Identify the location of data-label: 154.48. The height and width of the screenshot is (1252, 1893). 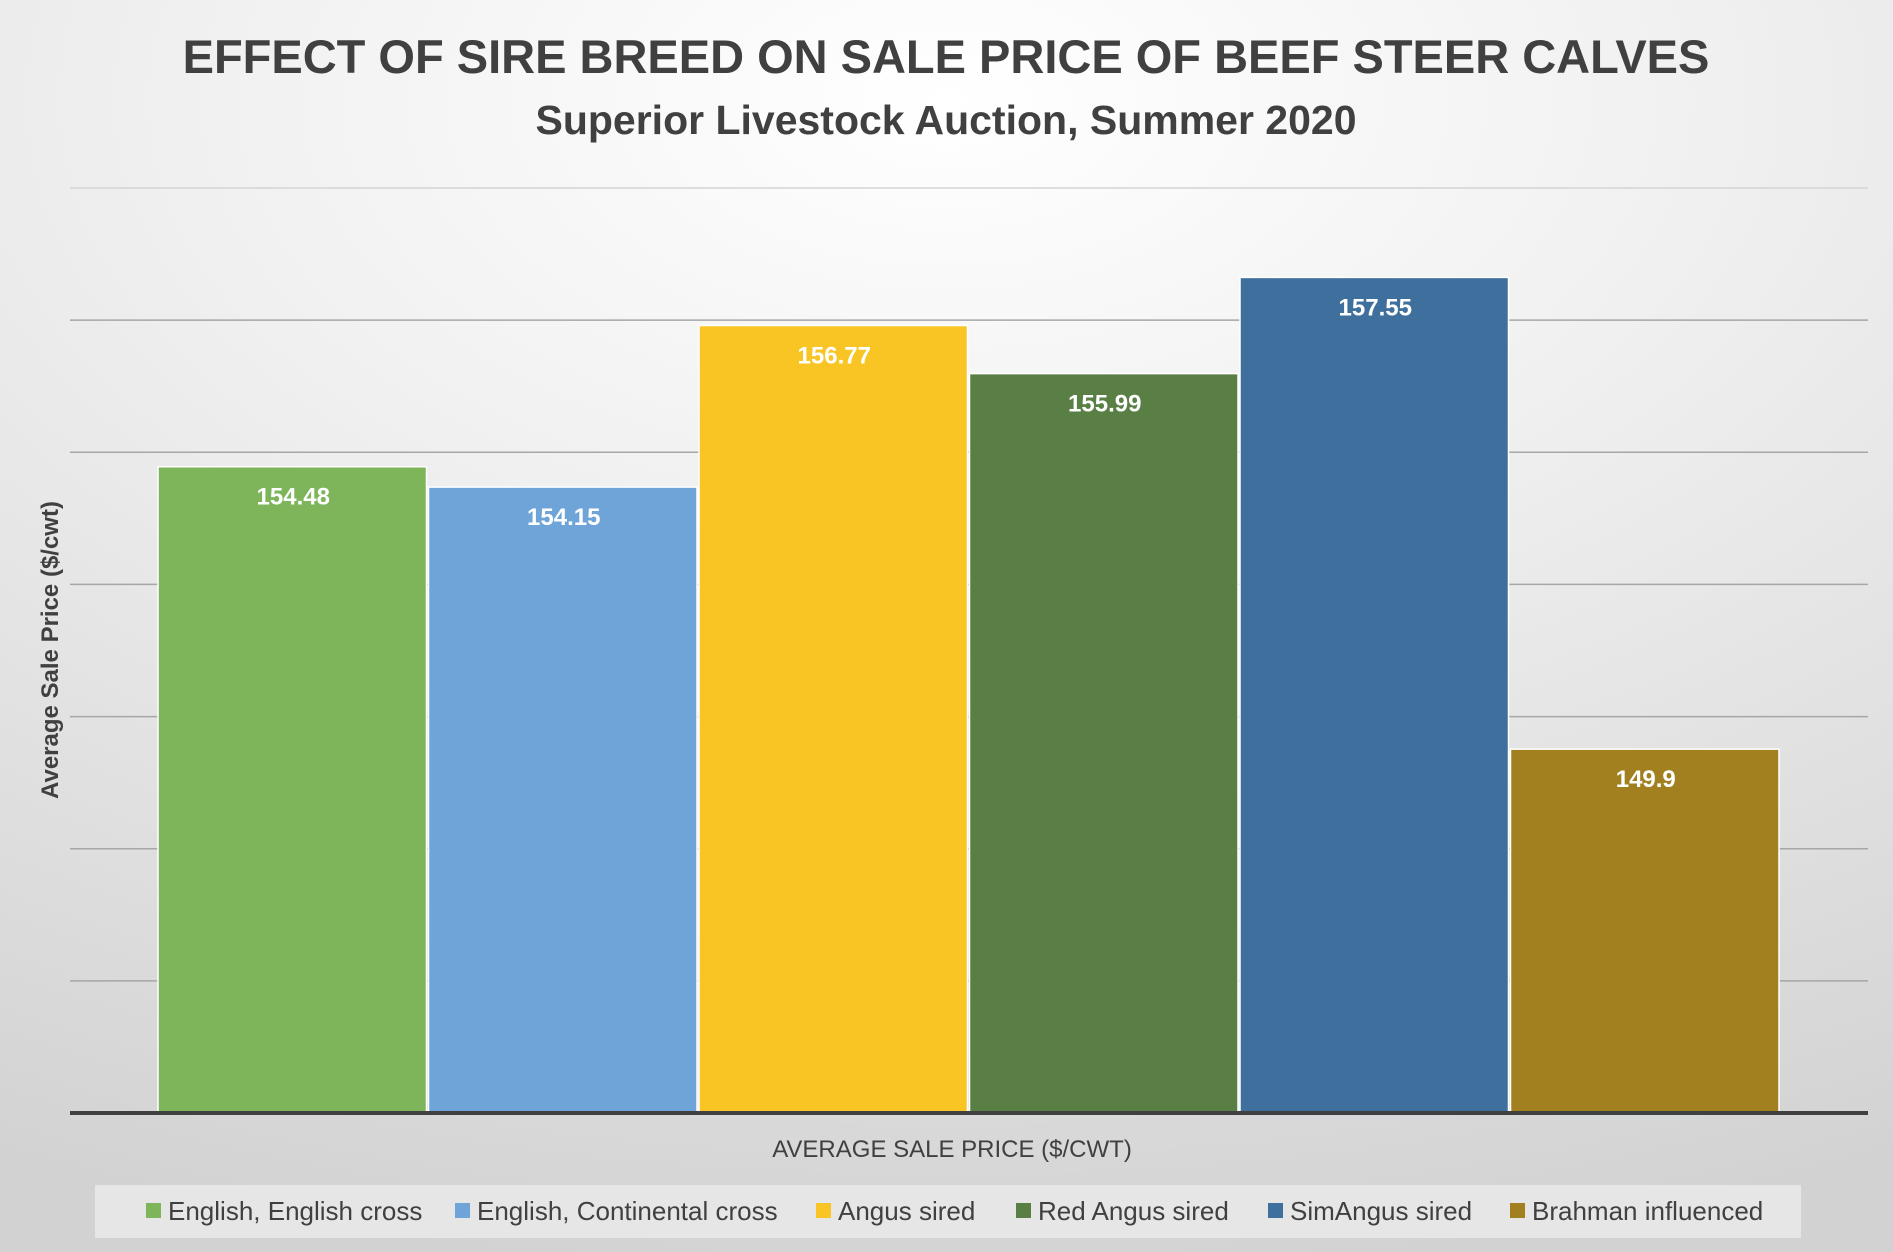
(293, 497).